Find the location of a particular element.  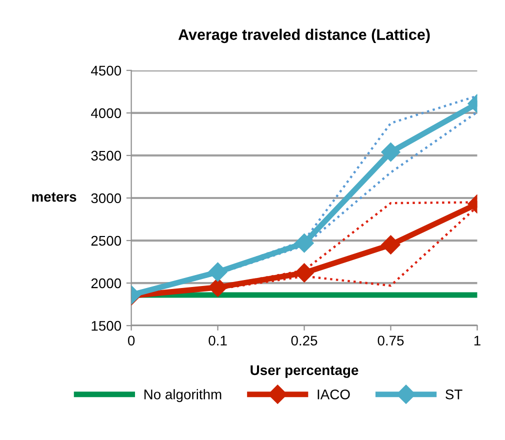

y-tick-label: 4500 is located at coordinates (106, 71).